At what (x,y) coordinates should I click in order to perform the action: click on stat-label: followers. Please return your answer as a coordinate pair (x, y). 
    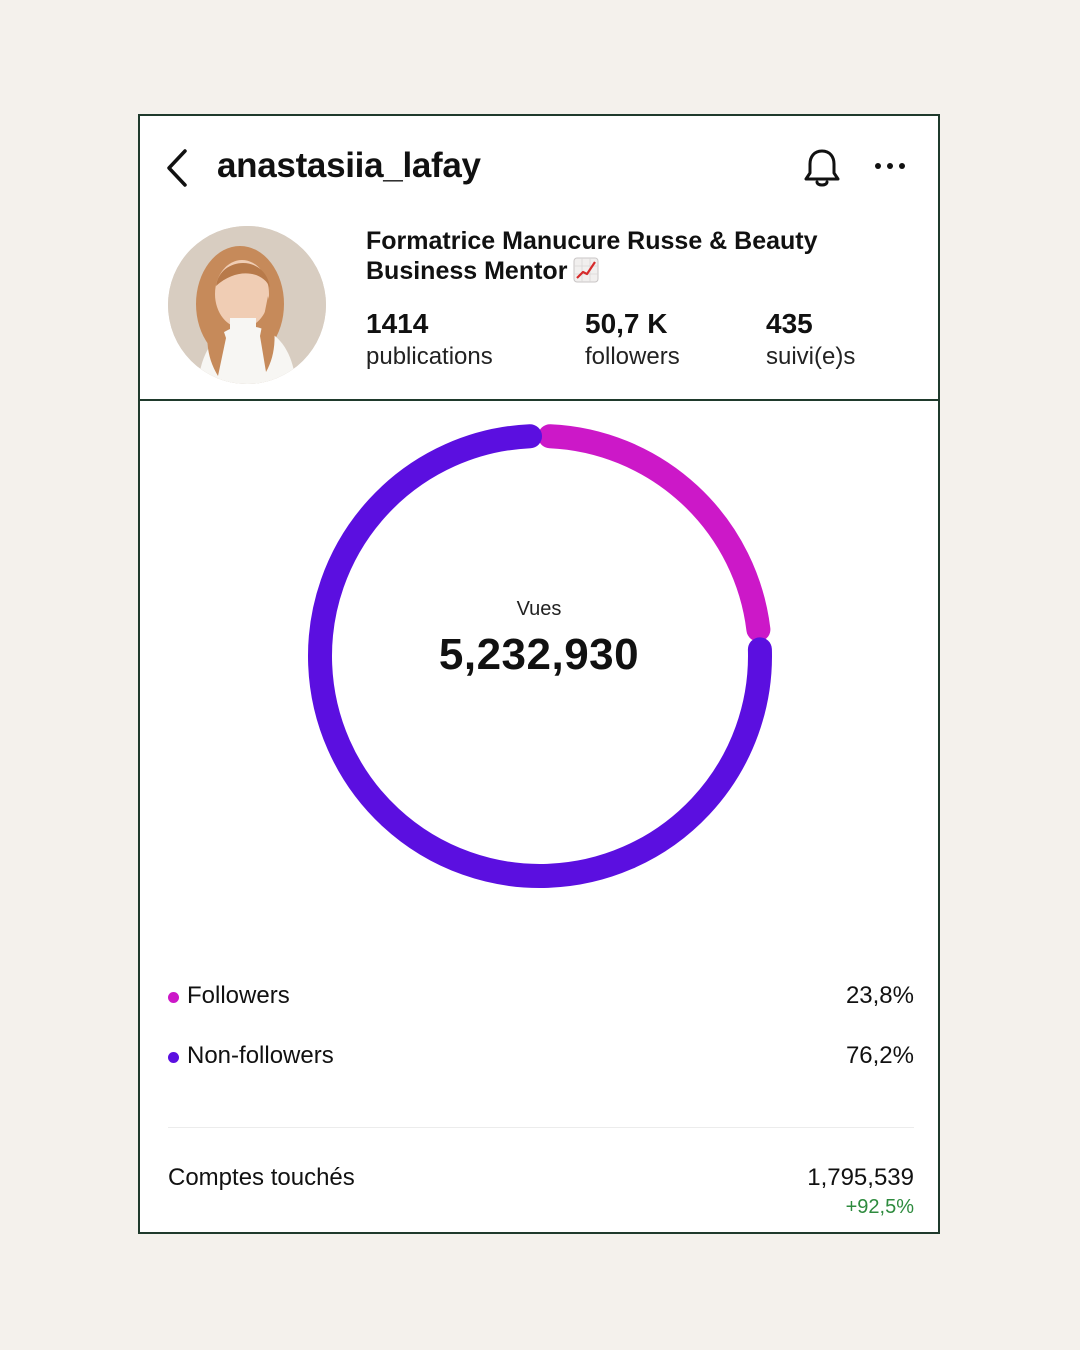
    Looking at the image, I should click on (632, 356).